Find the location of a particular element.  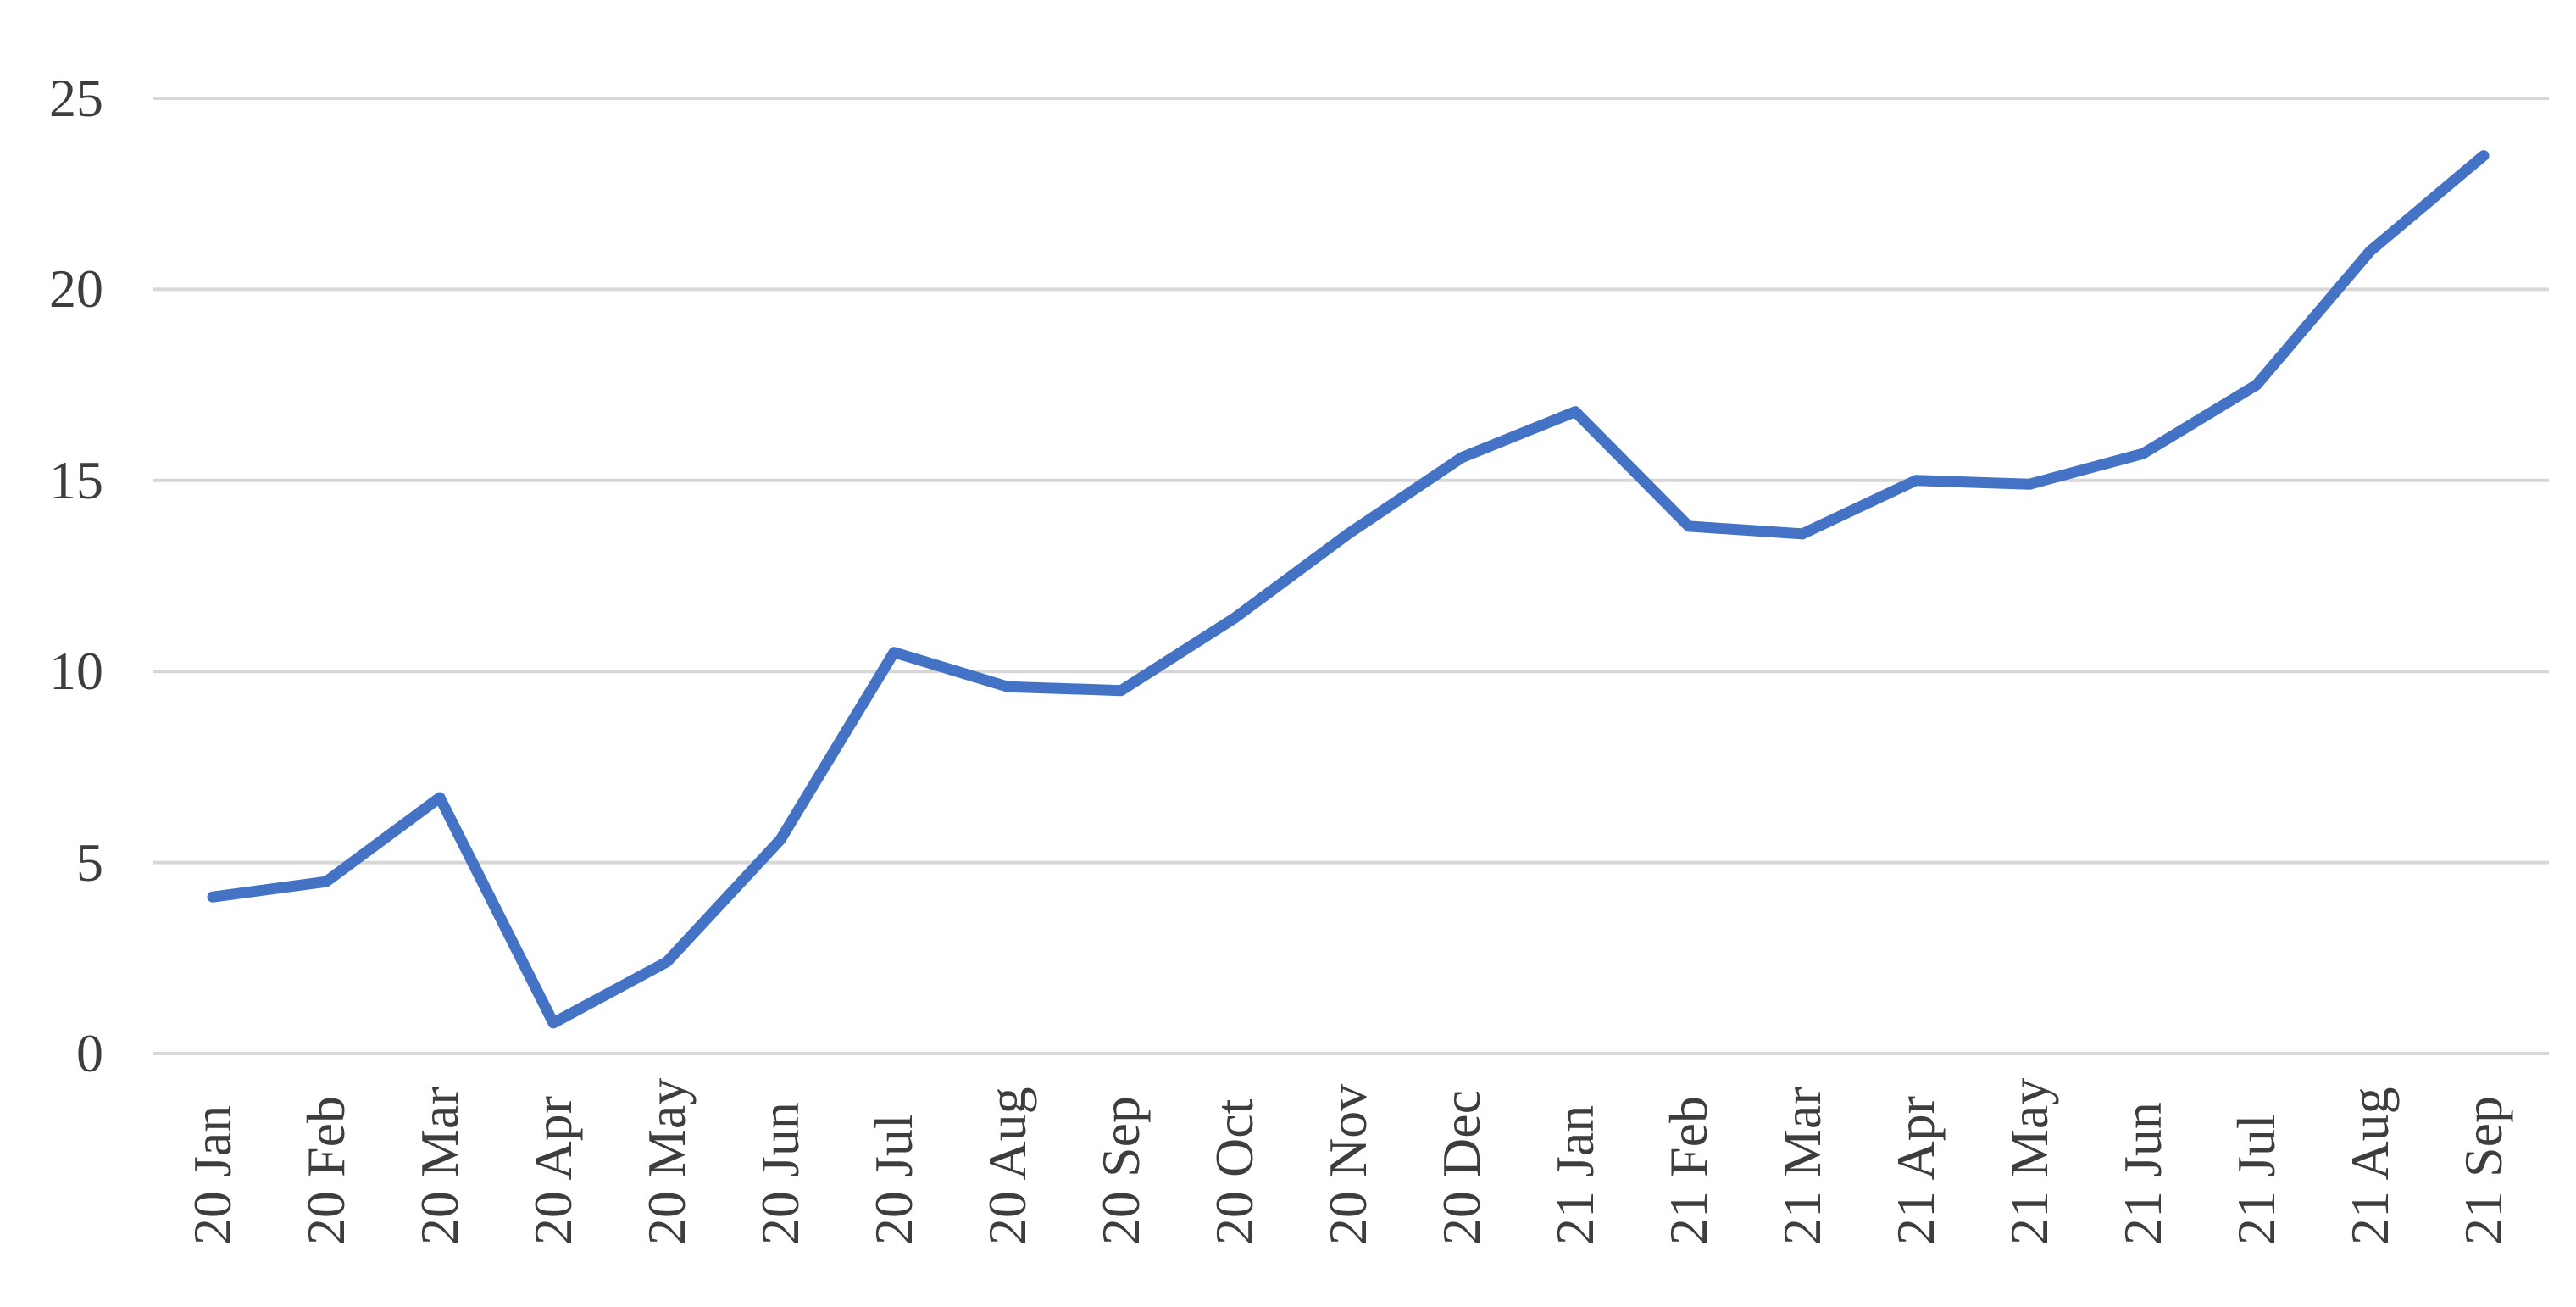

x-tick-label: 21 Aug is located at coordinates (2370, 1166).